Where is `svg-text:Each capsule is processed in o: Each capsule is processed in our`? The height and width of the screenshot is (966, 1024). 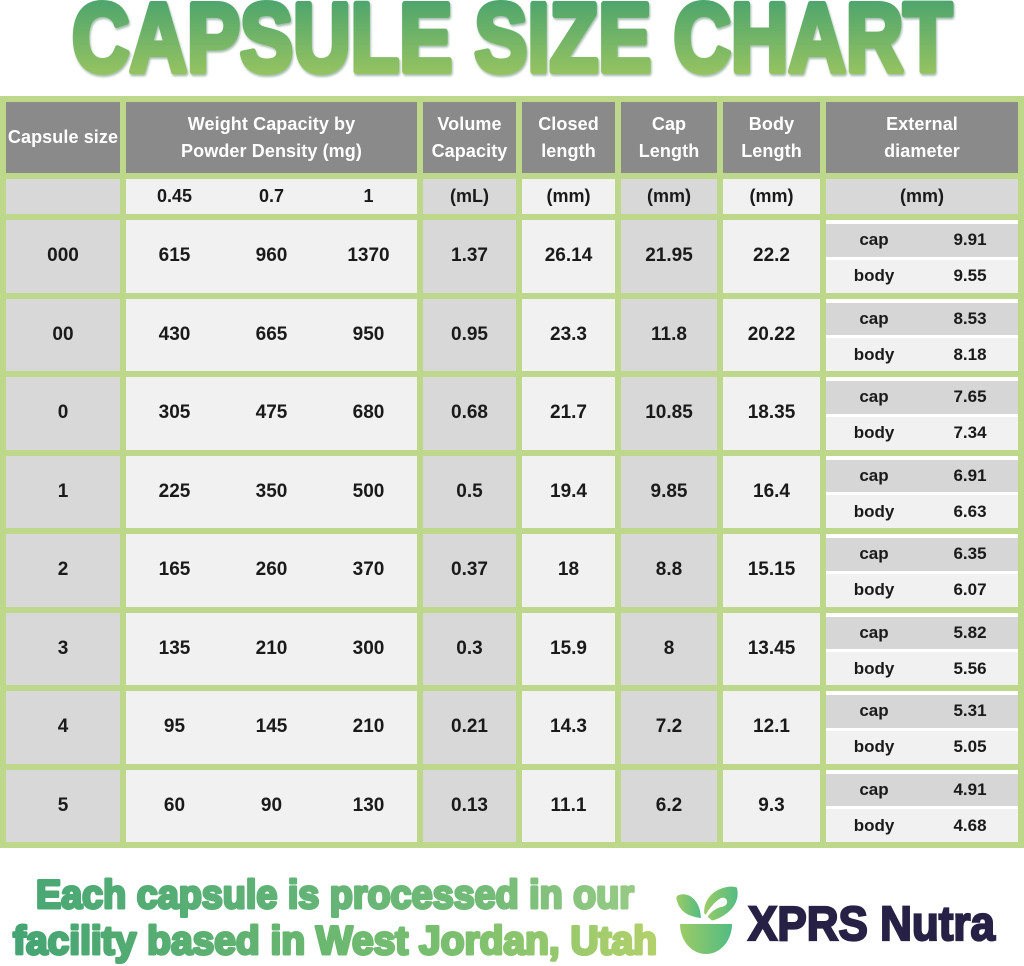 svg-text:Each capsule is processed in o: Each capsule is processed in our is located at coordinates (335, 895).